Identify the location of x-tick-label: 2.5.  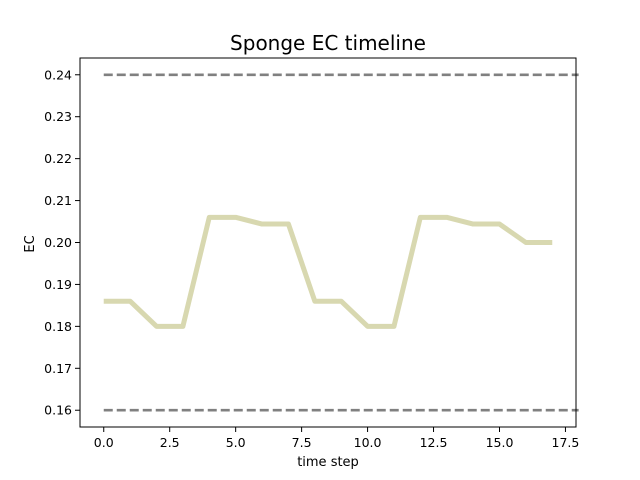
(170, 442).